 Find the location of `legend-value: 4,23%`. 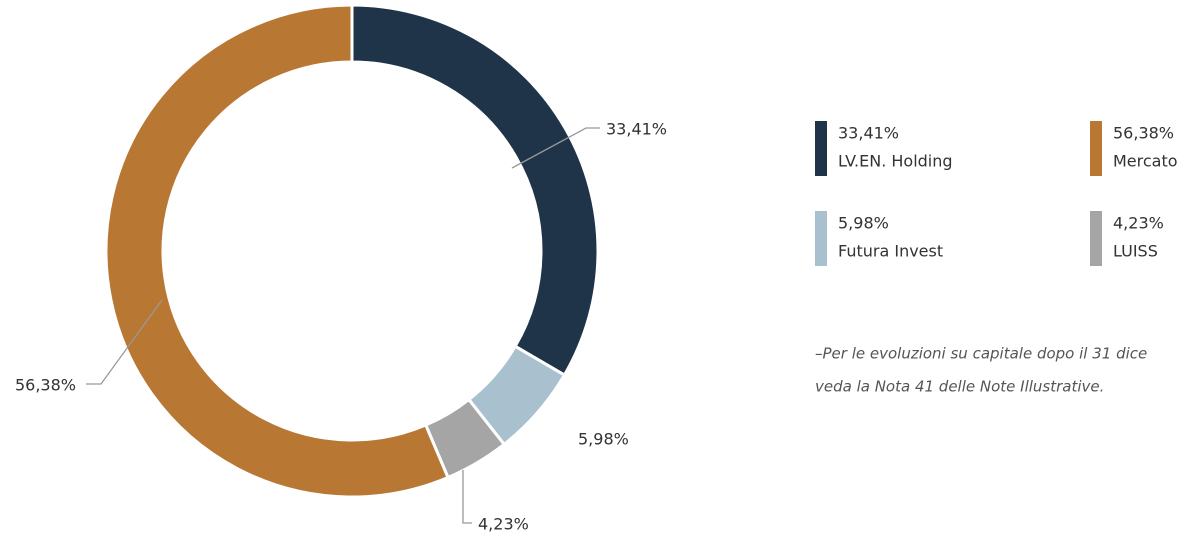

legend-value: 4,23% is located at coordinates (1138, 223).